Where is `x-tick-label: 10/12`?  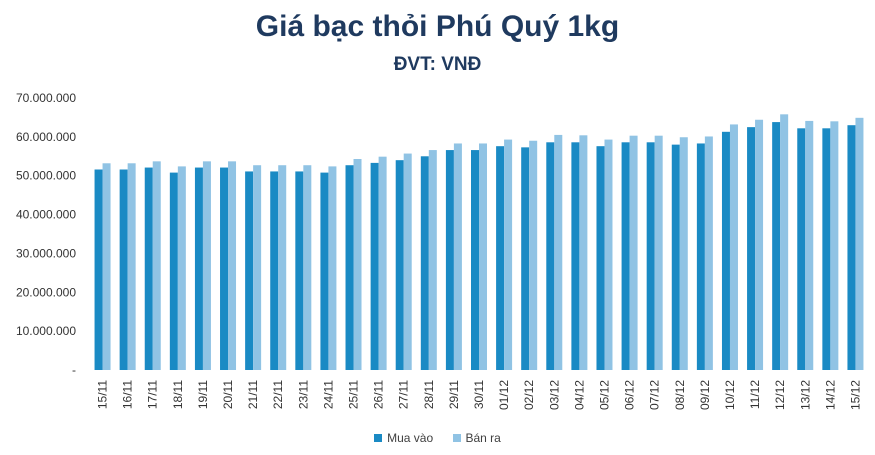 x-tick-label: 10/12 is located at coordinates (730, 395).